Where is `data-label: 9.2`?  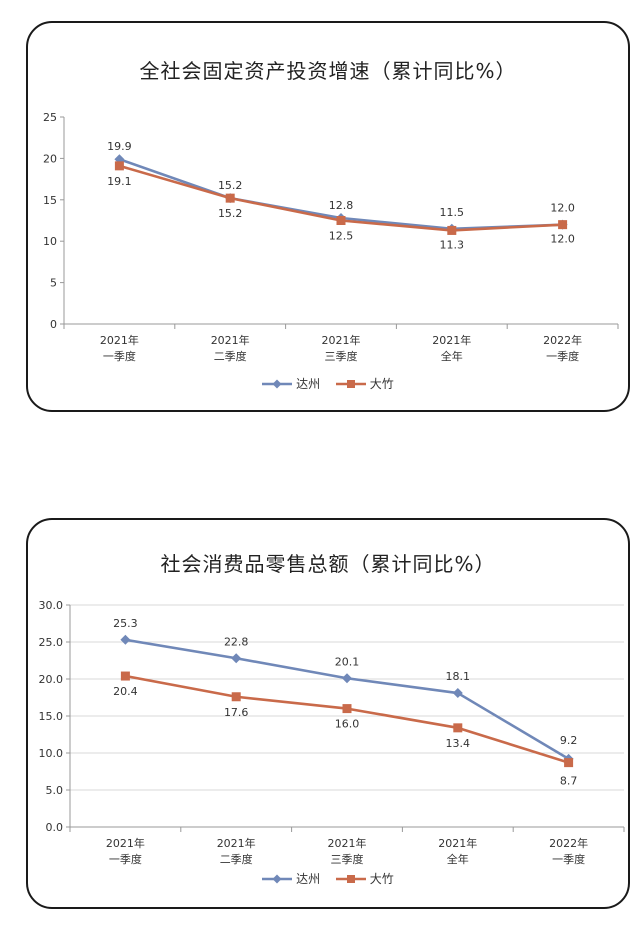
data-label: 9.2 is located at coordinates (569, 740).